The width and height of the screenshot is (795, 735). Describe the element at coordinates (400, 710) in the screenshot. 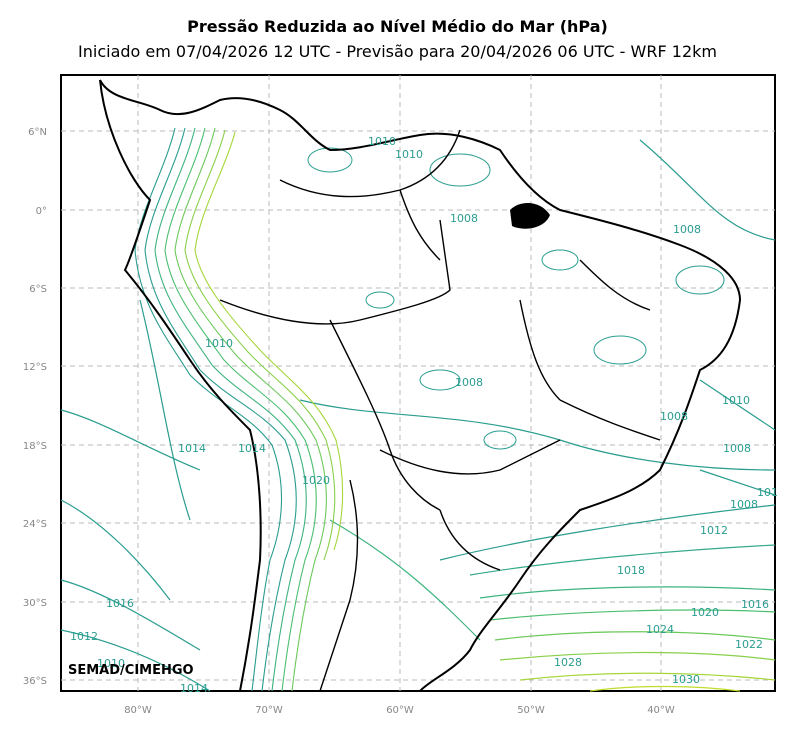

I see `lon-tick: 60°W` at that location.